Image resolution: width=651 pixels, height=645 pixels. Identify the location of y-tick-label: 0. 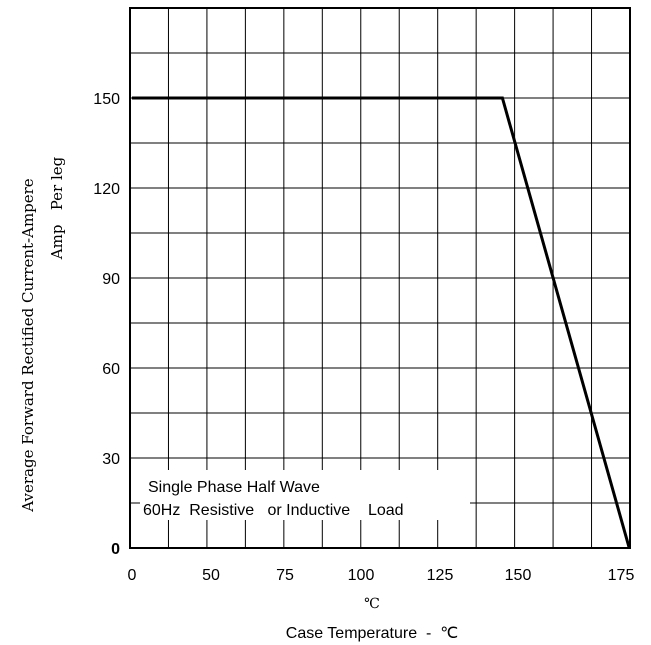
(115, 549).